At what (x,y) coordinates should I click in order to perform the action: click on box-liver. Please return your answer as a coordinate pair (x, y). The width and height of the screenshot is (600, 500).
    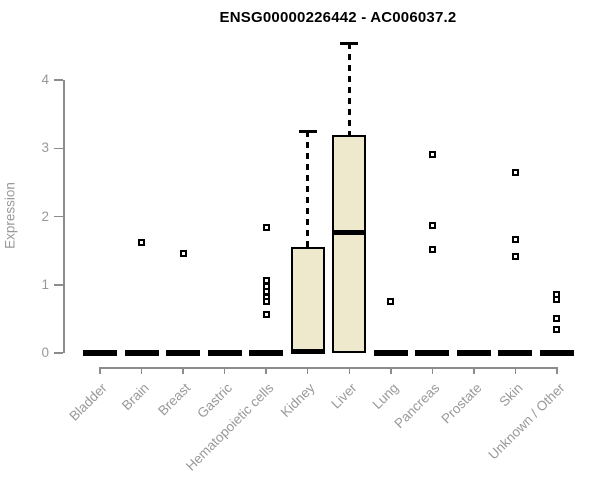
    Looking at the image, I should click on (349, 244).